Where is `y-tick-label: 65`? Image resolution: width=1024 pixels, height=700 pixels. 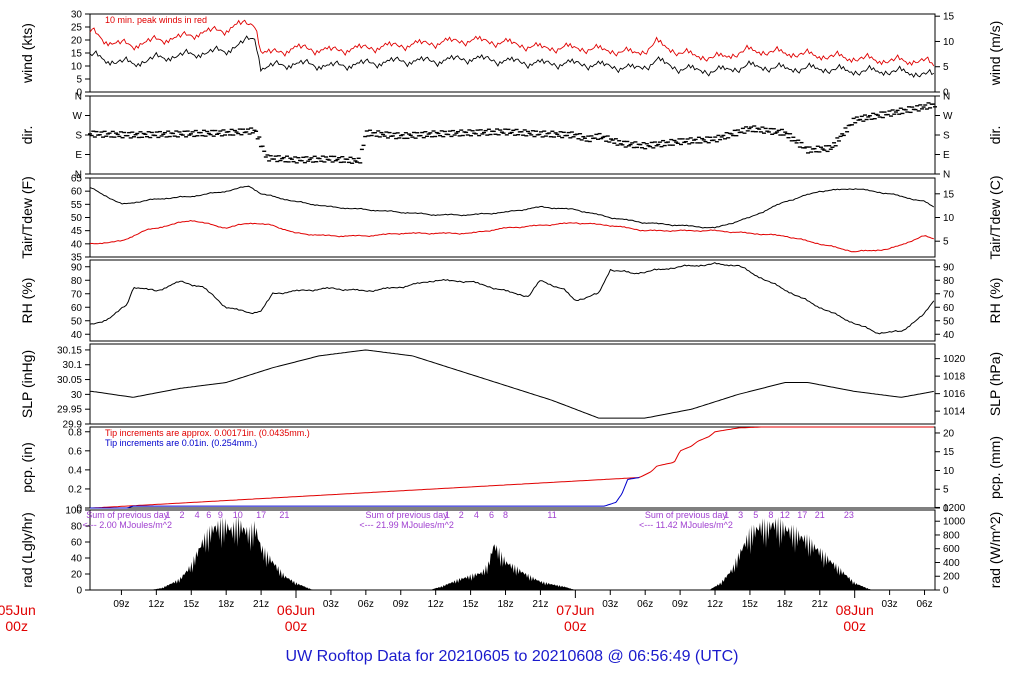 y-tick-label: 65 is located at coordinates (77, 179).